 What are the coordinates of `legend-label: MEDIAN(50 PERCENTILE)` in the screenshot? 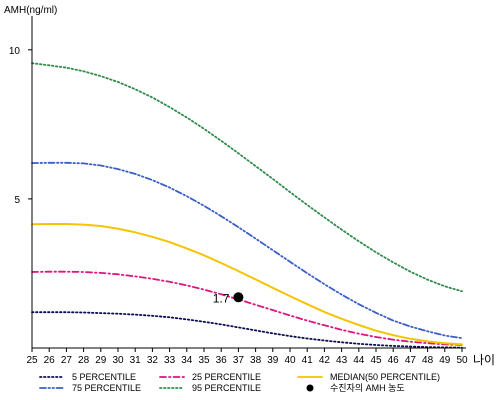 It's located at (385, 377).